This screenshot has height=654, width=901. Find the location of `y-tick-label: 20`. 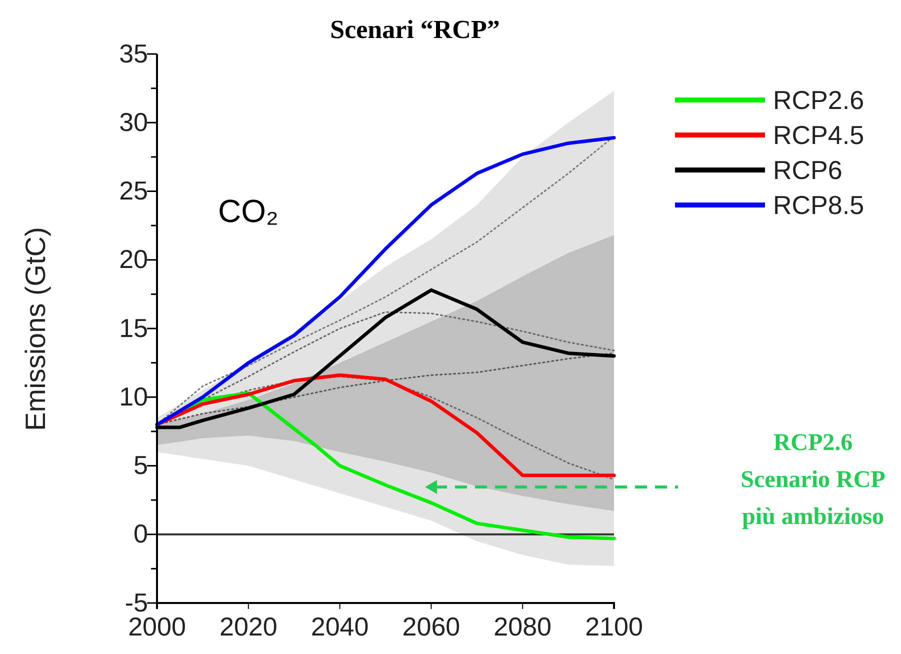

y-tick-label: 20 is located at coordinates (133, 259).